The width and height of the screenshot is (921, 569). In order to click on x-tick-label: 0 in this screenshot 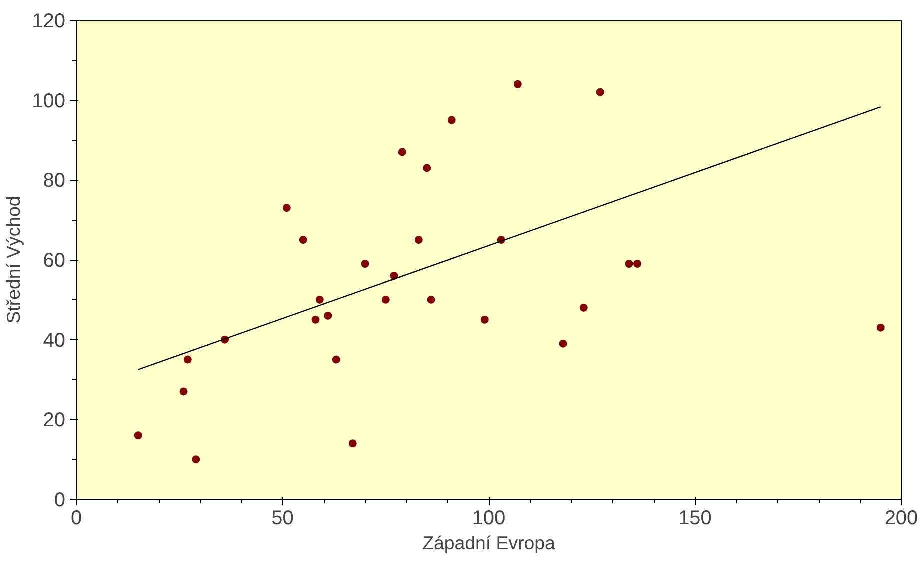, I will do `click(76, 519)`.